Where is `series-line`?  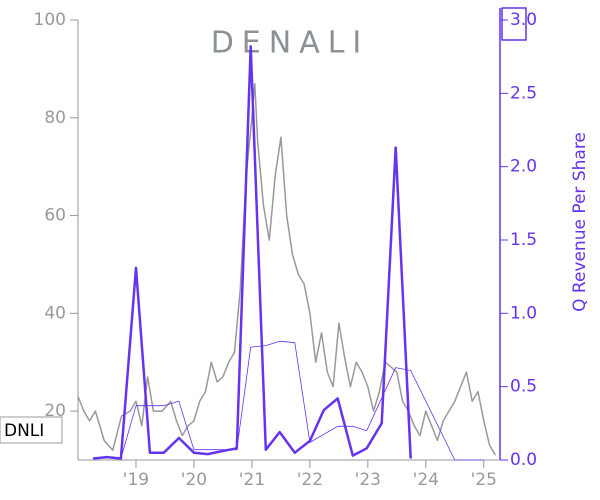 series-line is located at coordinates (302, 400).